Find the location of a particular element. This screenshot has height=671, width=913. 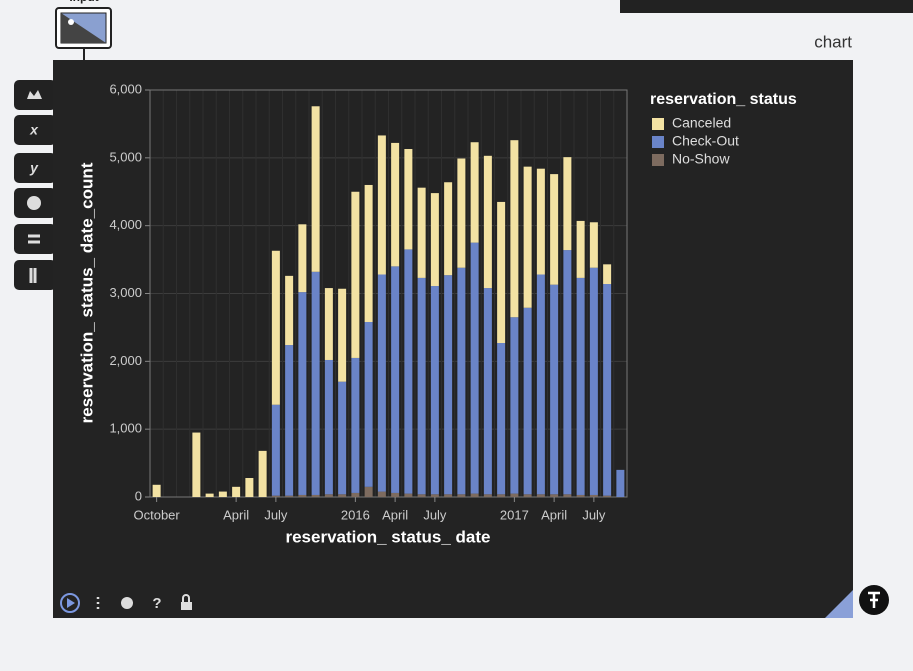

tab-size is located at coordinates (35, 239).